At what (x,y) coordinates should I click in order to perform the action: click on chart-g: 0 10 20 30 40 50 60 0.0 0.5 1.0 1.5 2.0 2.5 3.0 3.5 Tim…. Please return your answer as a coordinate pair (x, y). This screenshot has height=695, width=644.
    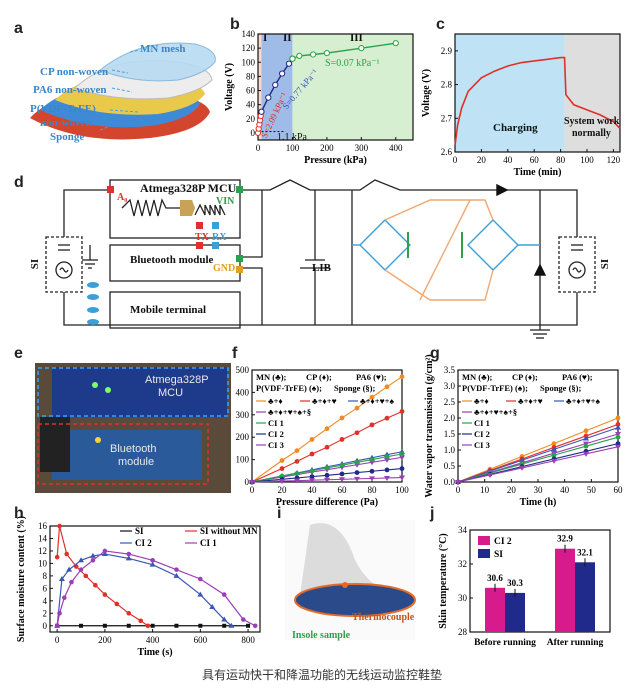
    Looking at the image, I should click on (523, 431).